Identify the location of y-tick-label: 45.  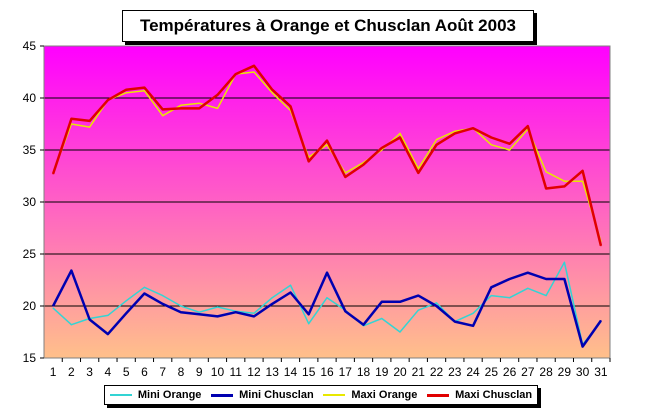
(30, 46).